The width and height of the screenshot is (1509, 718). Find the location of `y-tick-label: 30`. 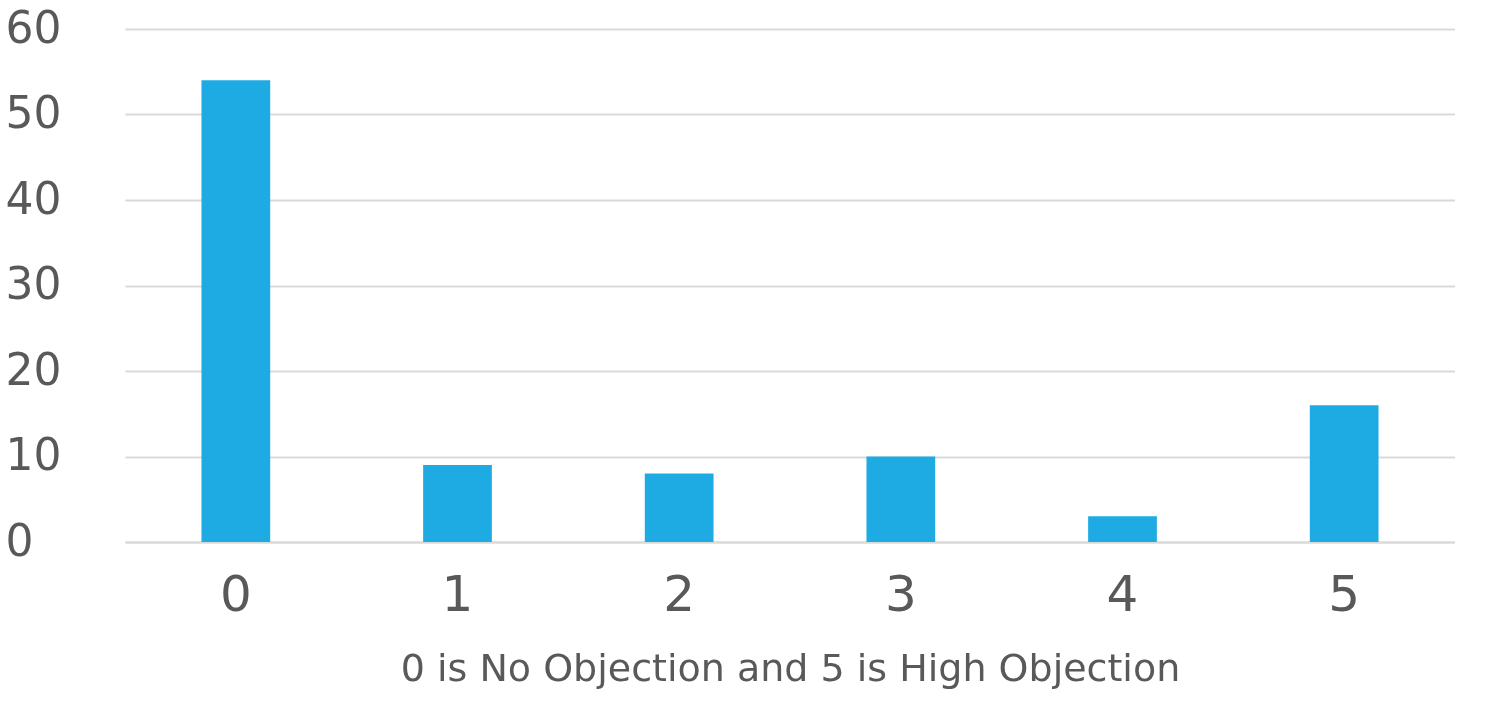

y-tick-label: 30 is located at coordinates (33, 283).